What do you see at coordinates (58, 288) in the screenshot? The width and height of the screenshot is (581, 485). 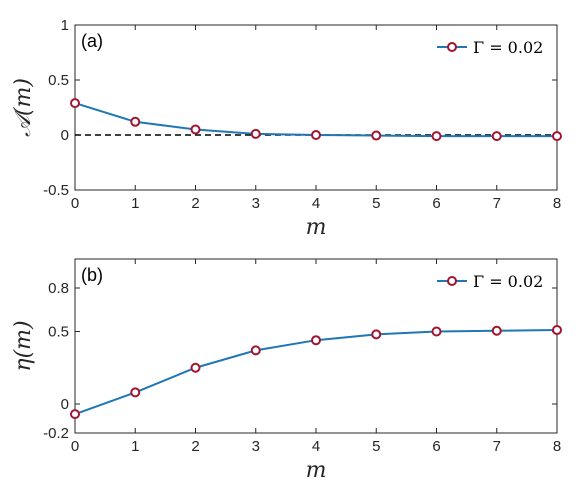 I see `y-tick-label: 0.8` at bounding box center [58, 288].